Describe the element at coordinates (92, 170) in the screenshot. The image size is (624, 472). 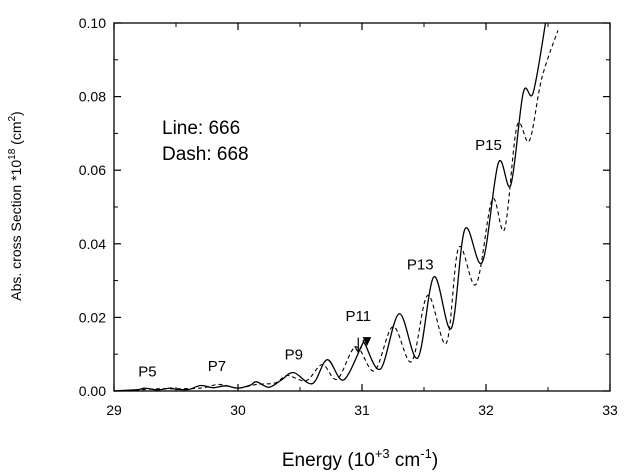
I see `y-tick-label: 0.06` at that location.